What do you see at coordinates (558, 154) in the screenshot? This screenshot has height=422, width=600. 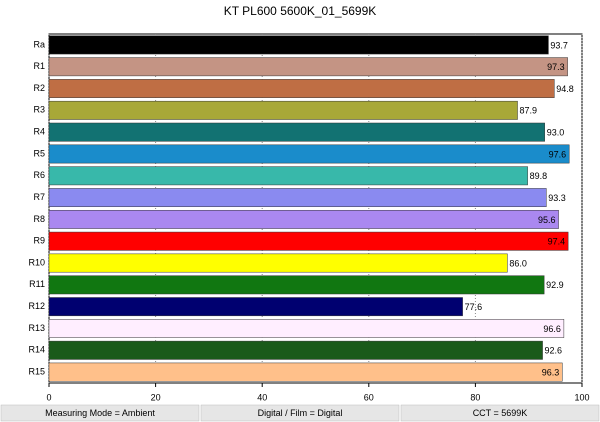 I see `value-label: 97.6` at bounding box center [558, 154].